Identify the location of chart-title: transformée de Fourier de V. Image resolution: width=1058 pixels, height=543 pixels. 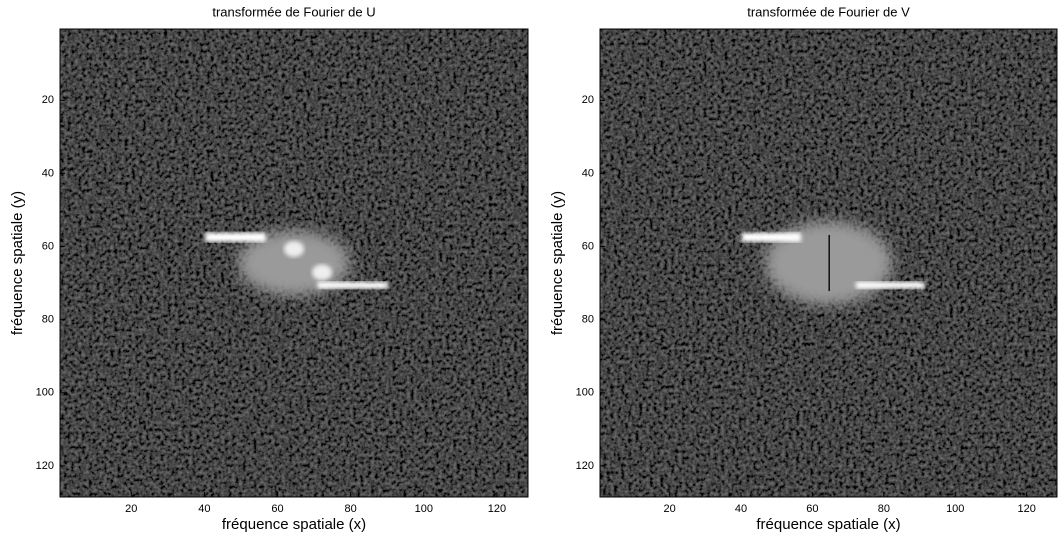
(828, 11).